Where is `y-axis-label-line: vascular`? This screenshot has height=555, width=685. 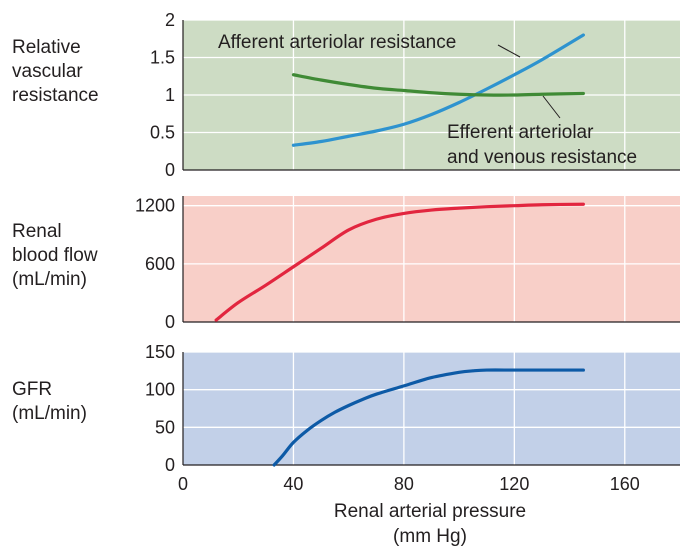
y-axis-label-line: vascular is located at coordinates (47, 71).